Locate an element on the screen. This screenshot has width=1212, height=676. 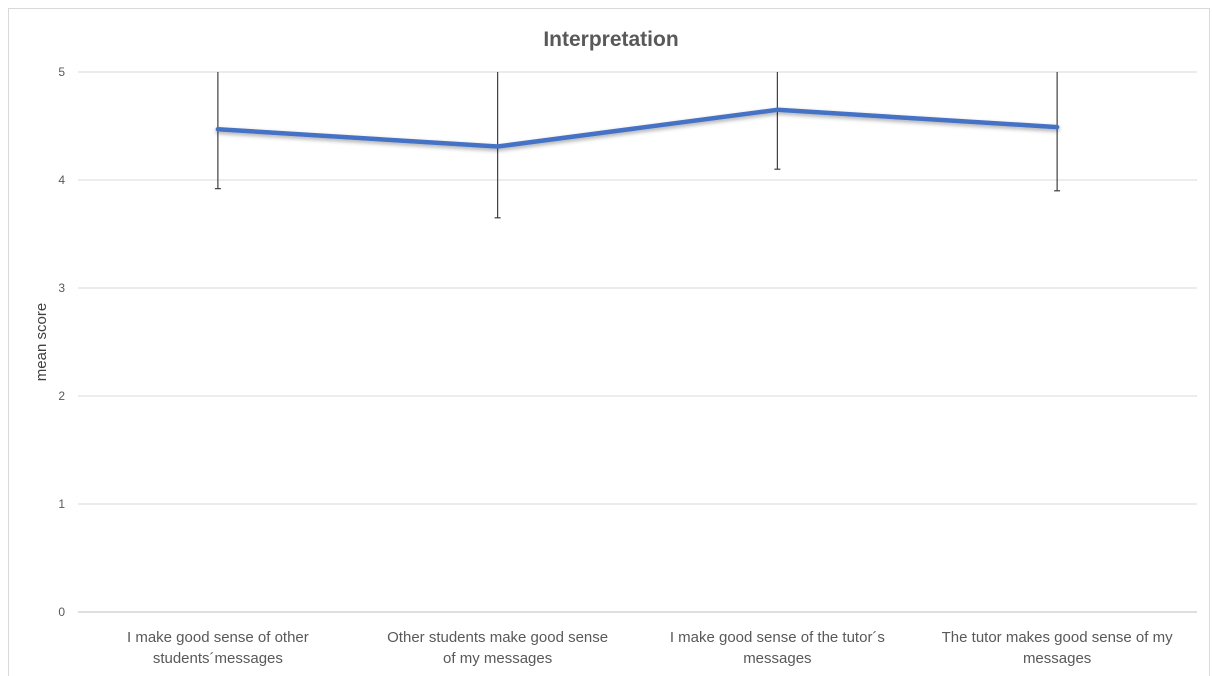
y-tick-label: 4 is located at coordinates (61, 180).